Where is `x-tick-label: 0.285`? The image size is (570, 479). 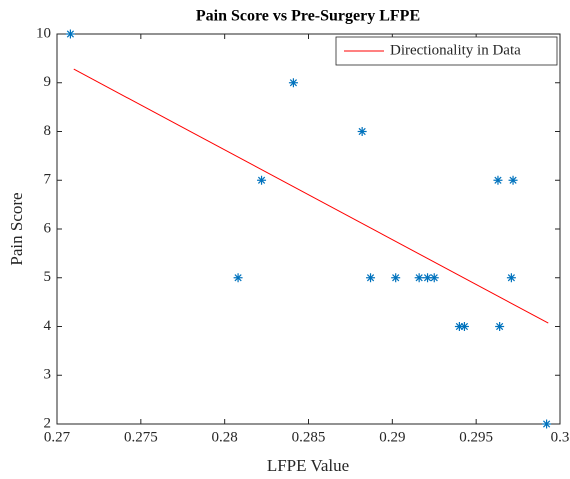
x-tick-label: 0.285 is located at coordinates (309, 437).